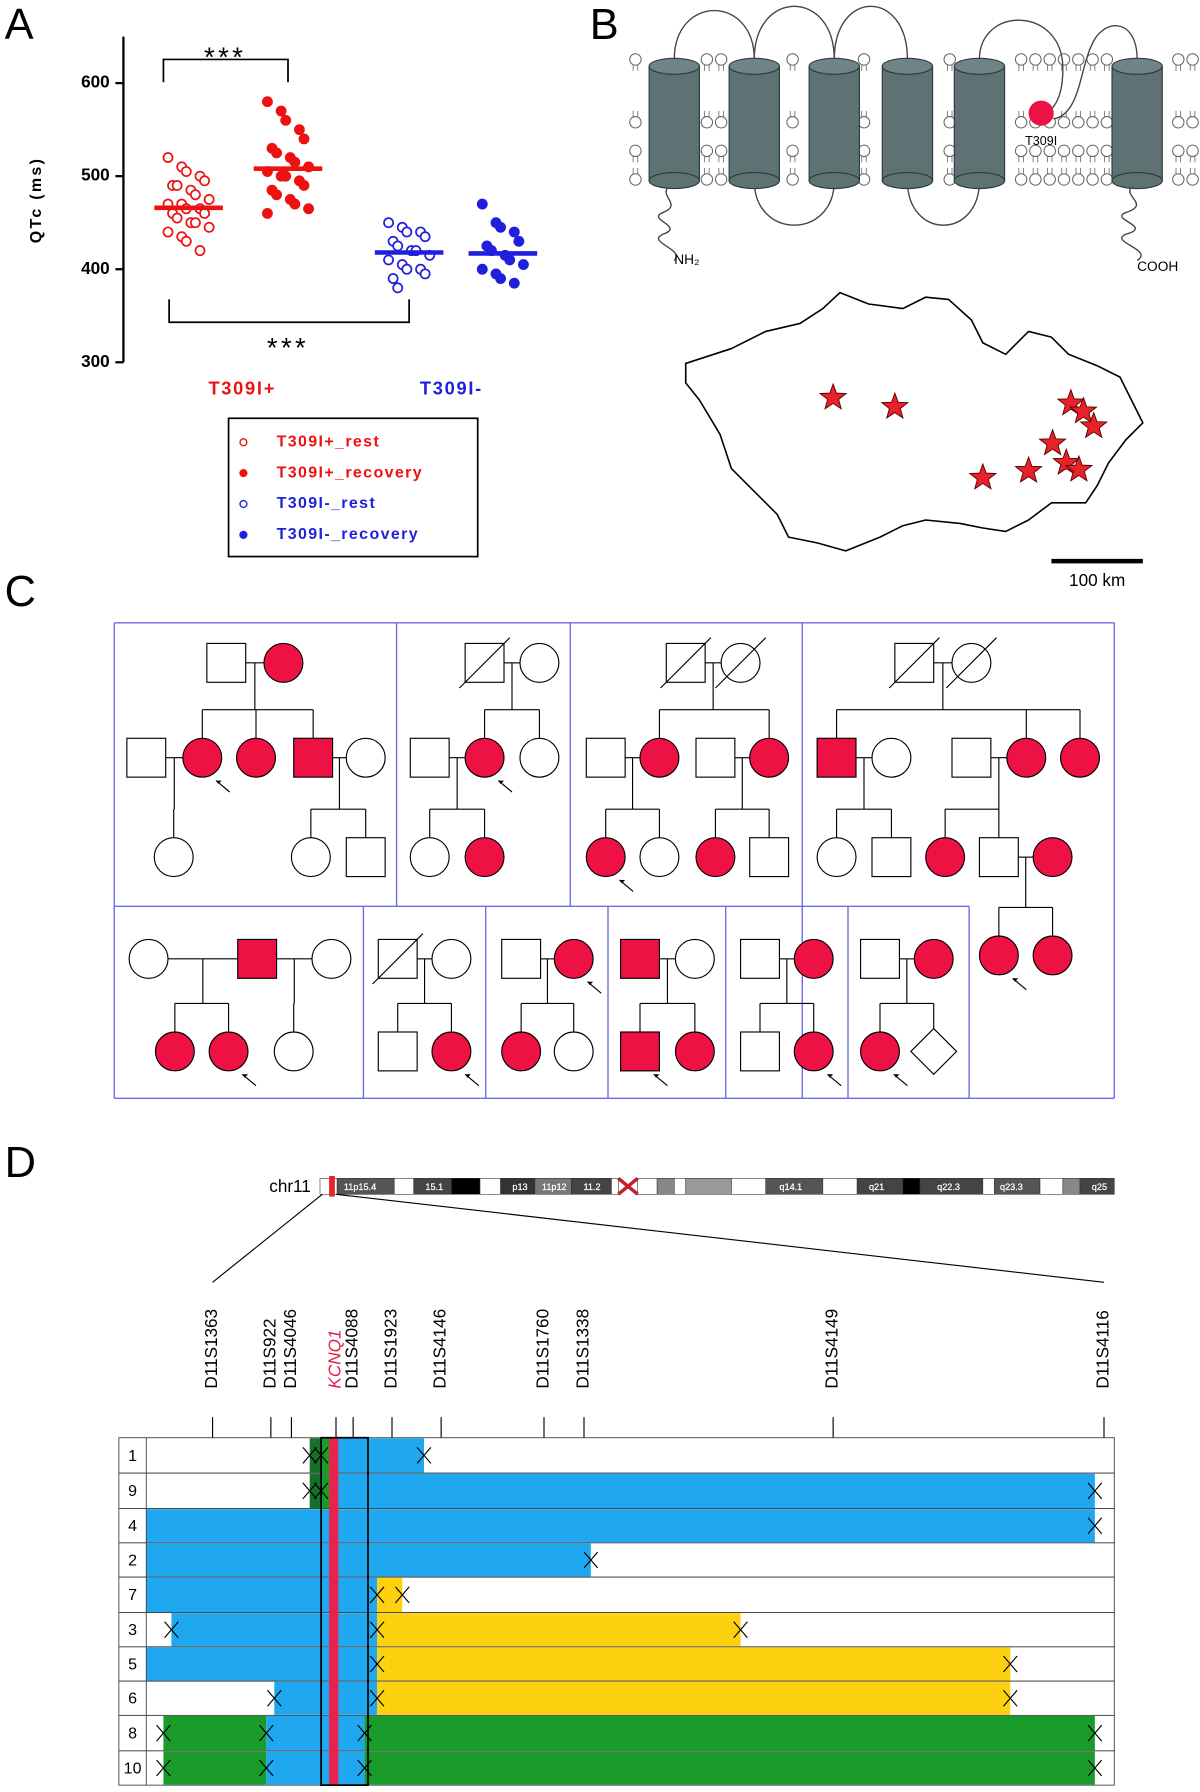  What do you see at coordinates (686, 259) in the screenshot?
I see `n-terminus-label: NH₂` at bounding box center [686, 259].